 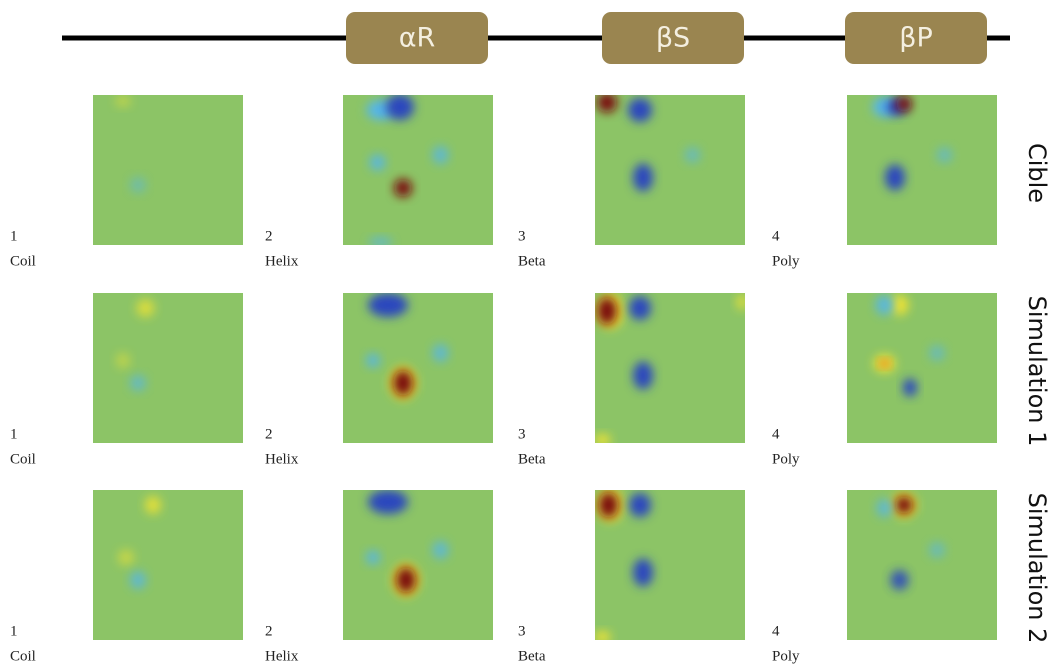 I want to click on row-label: Cible, so click(x=1037, y=173).